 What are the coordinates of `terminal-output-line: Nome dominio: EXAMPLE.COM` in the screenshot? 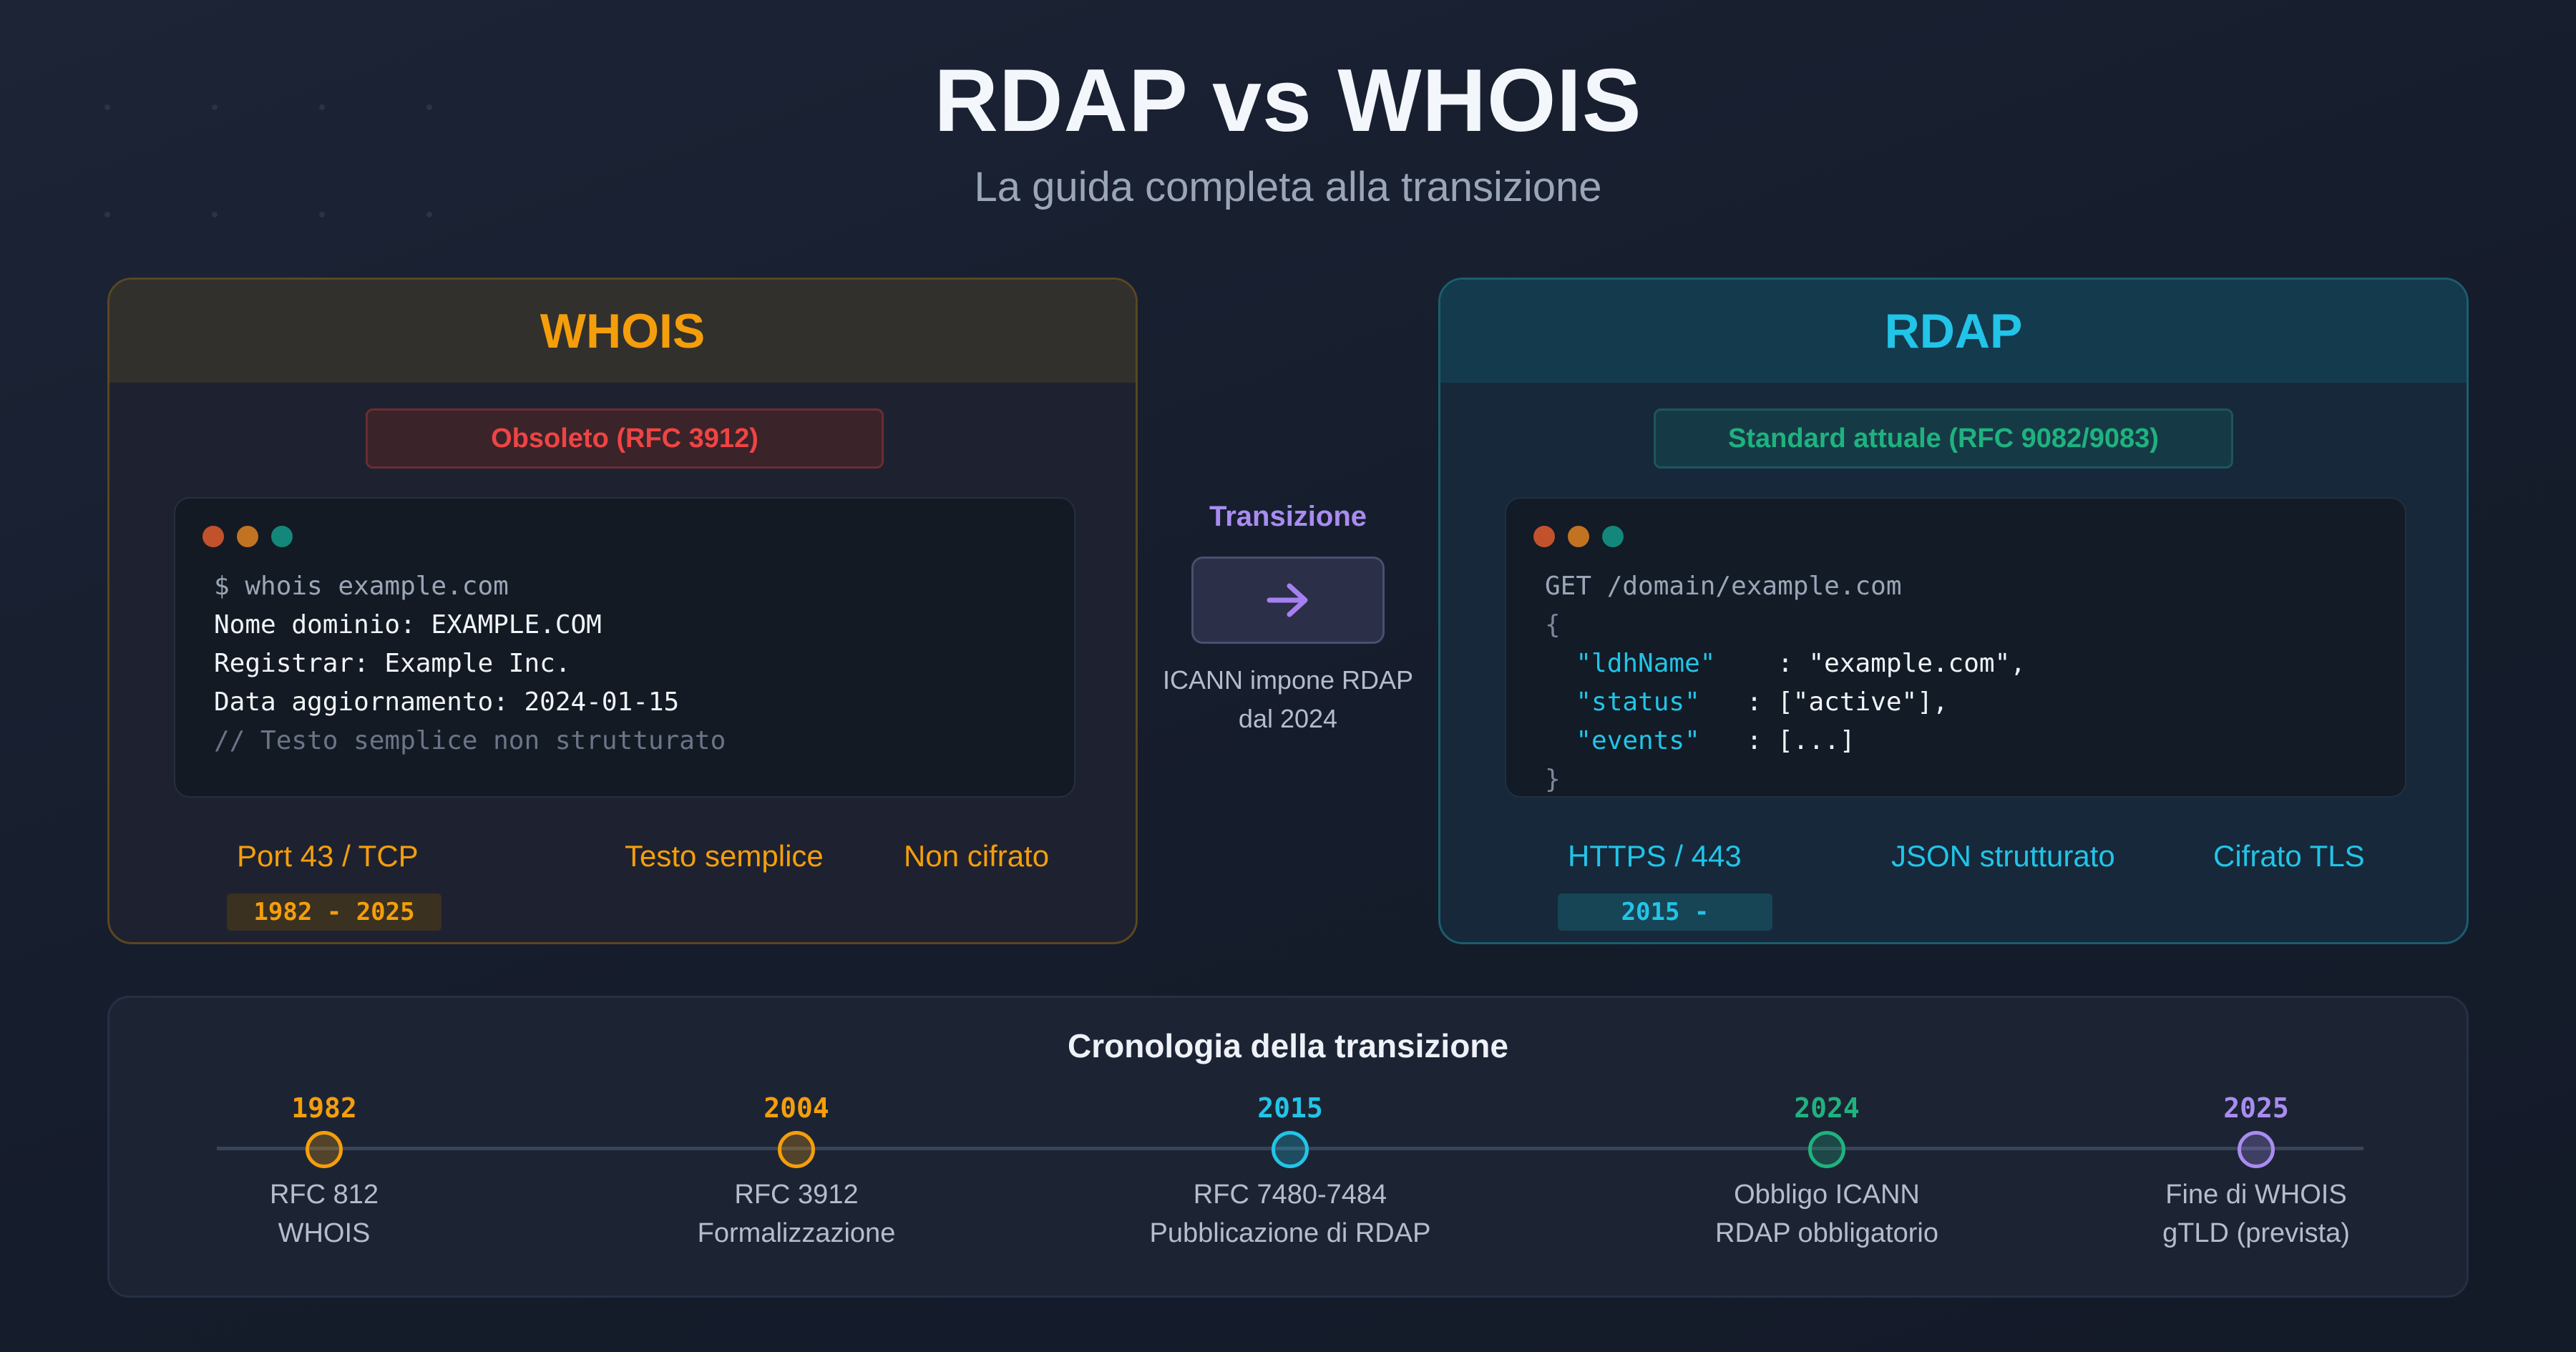 It's located at (408, 625).